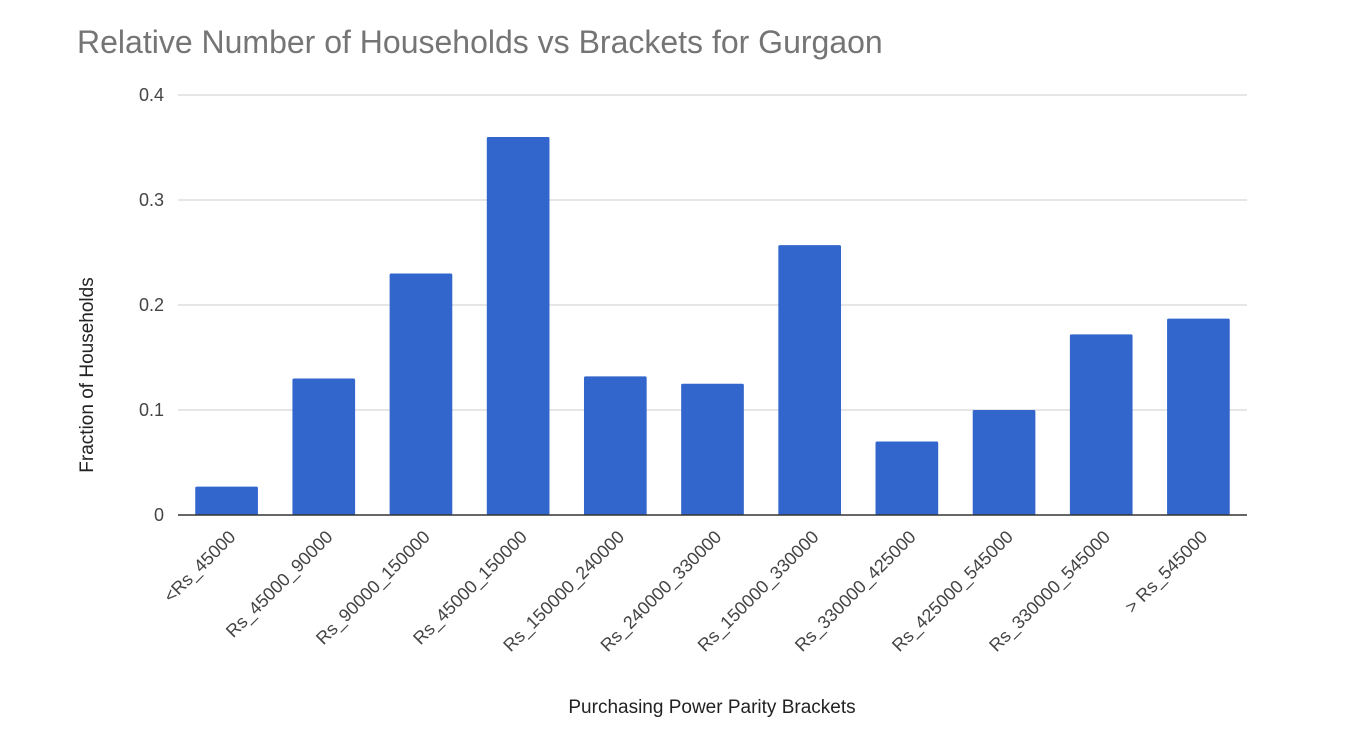 The width and height of the screenshot is (1362, 755). I want to click on y-tick-label: 0.3, so click(151, 200).